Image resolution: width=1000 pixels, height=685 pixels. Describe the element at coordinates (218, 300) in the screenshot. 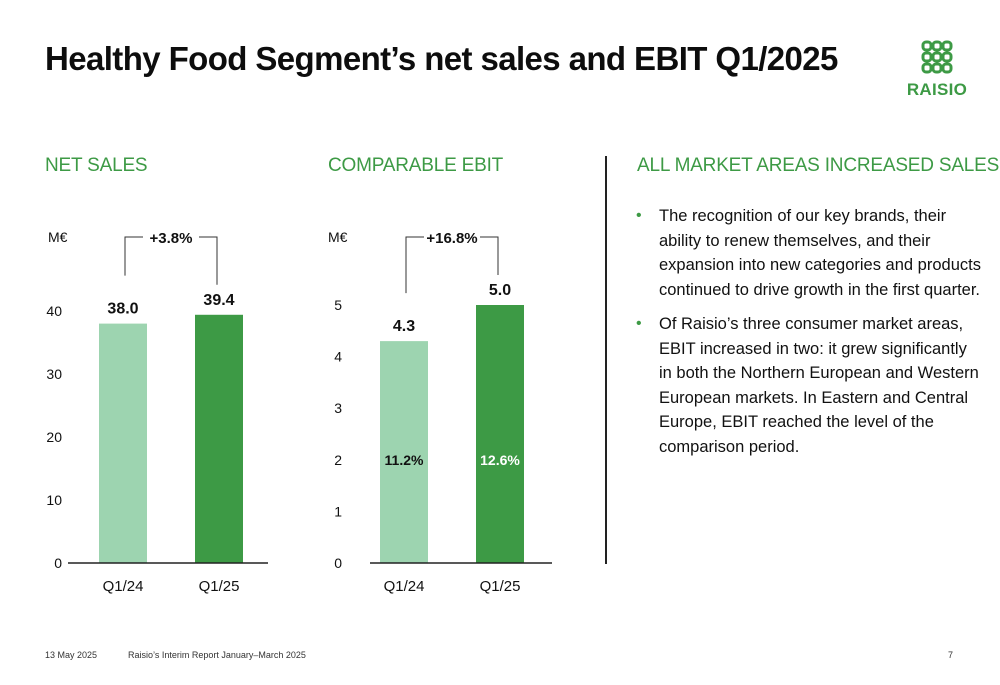

I see `bar-value-label: 39.4` at that location.